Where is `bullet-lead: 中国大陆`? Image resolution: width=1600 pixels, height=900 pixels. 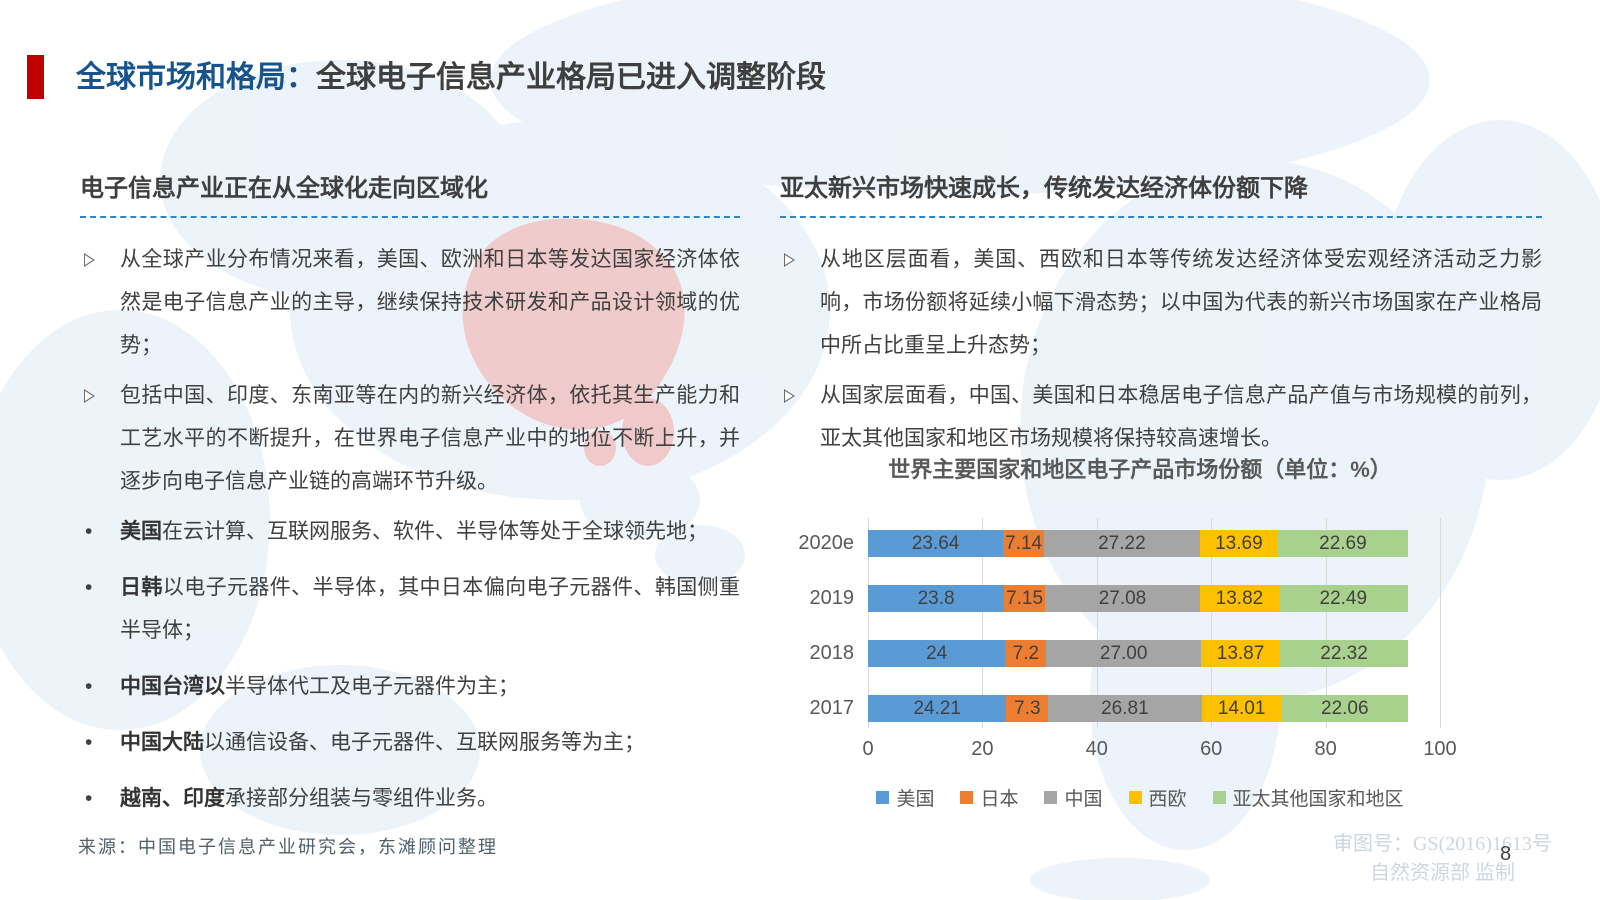 bullet-lead: 中国大陆 is located at coordinates (162, 742).